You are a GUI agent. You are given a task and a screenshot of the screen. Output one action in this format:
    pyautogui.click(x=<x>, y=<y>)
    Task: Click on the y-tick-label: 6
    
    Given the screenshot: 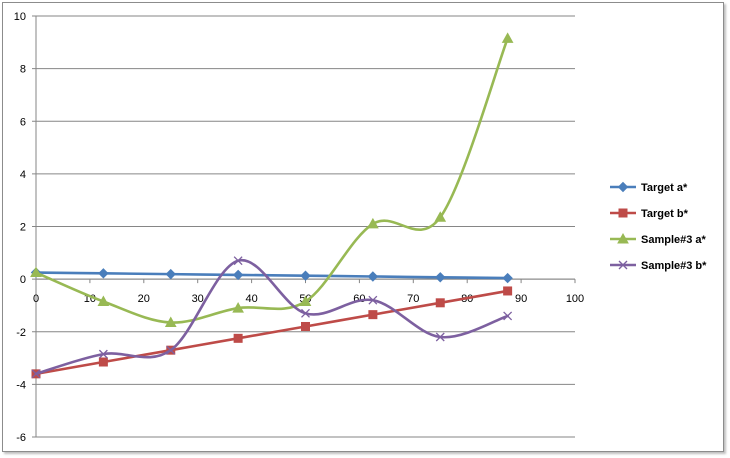 What is the action you would take?
    pyautogui.click(x=23, y=122)
    